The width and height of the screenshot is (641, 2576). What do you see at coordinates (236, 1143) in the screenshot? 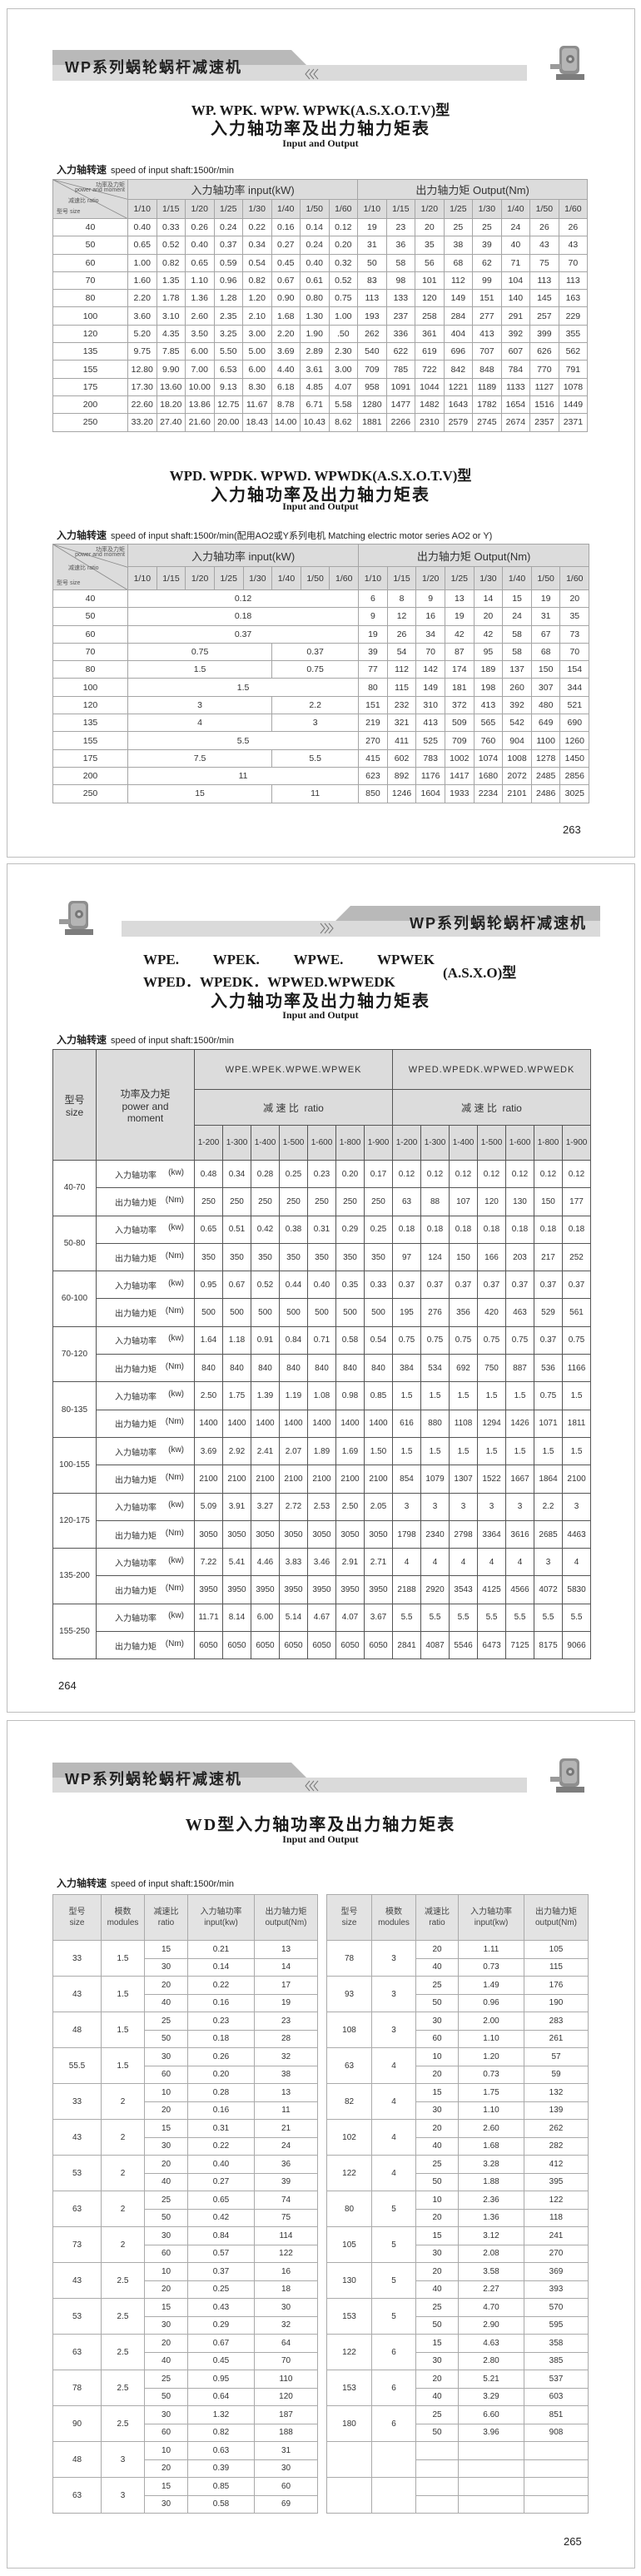
I see `ratio-header-cell: 1-300` at bounding box center [236, 1143].